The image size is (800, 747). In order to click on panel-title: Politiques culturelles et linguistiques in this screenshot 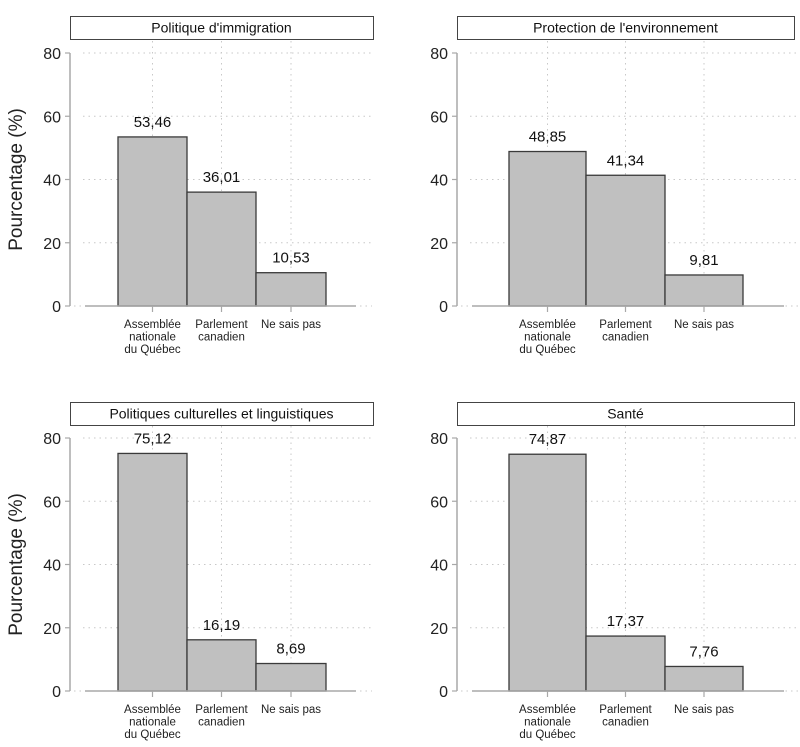, I will do `click(221, 414)`.